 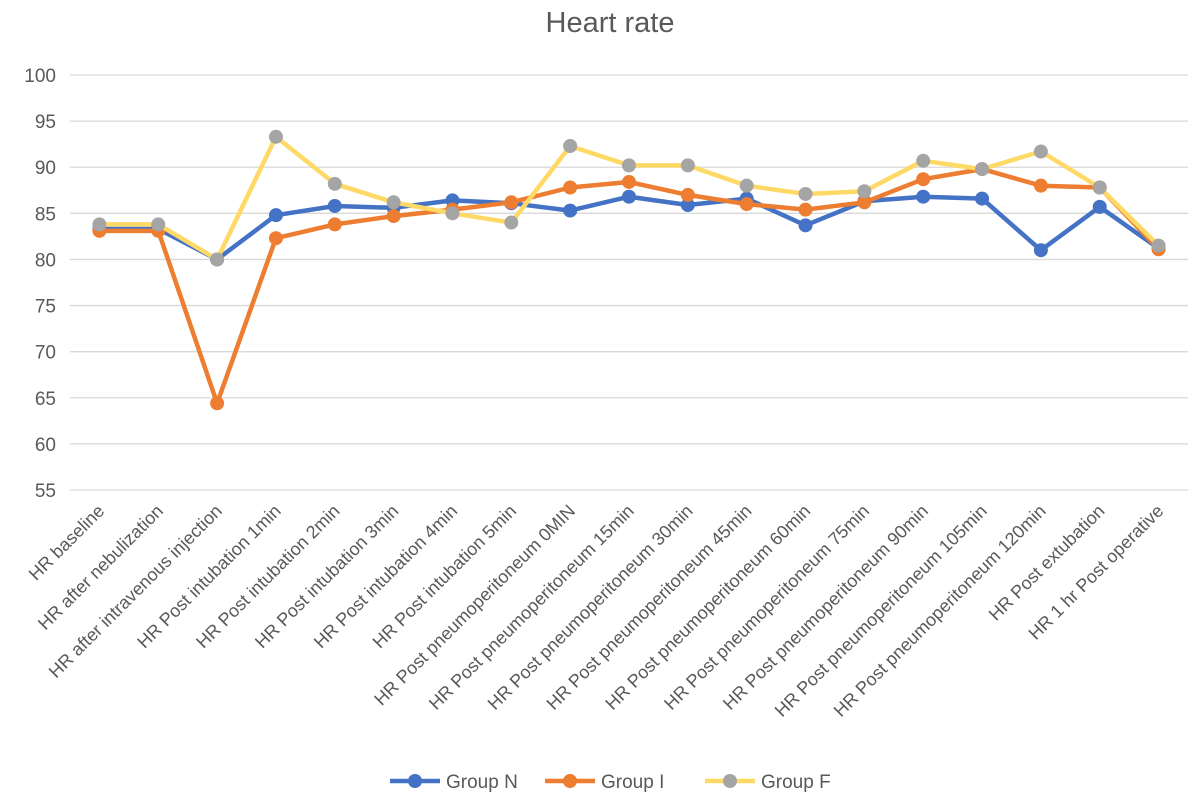 I want to click on y-tick-label: 100, so click(x=40, y=76).